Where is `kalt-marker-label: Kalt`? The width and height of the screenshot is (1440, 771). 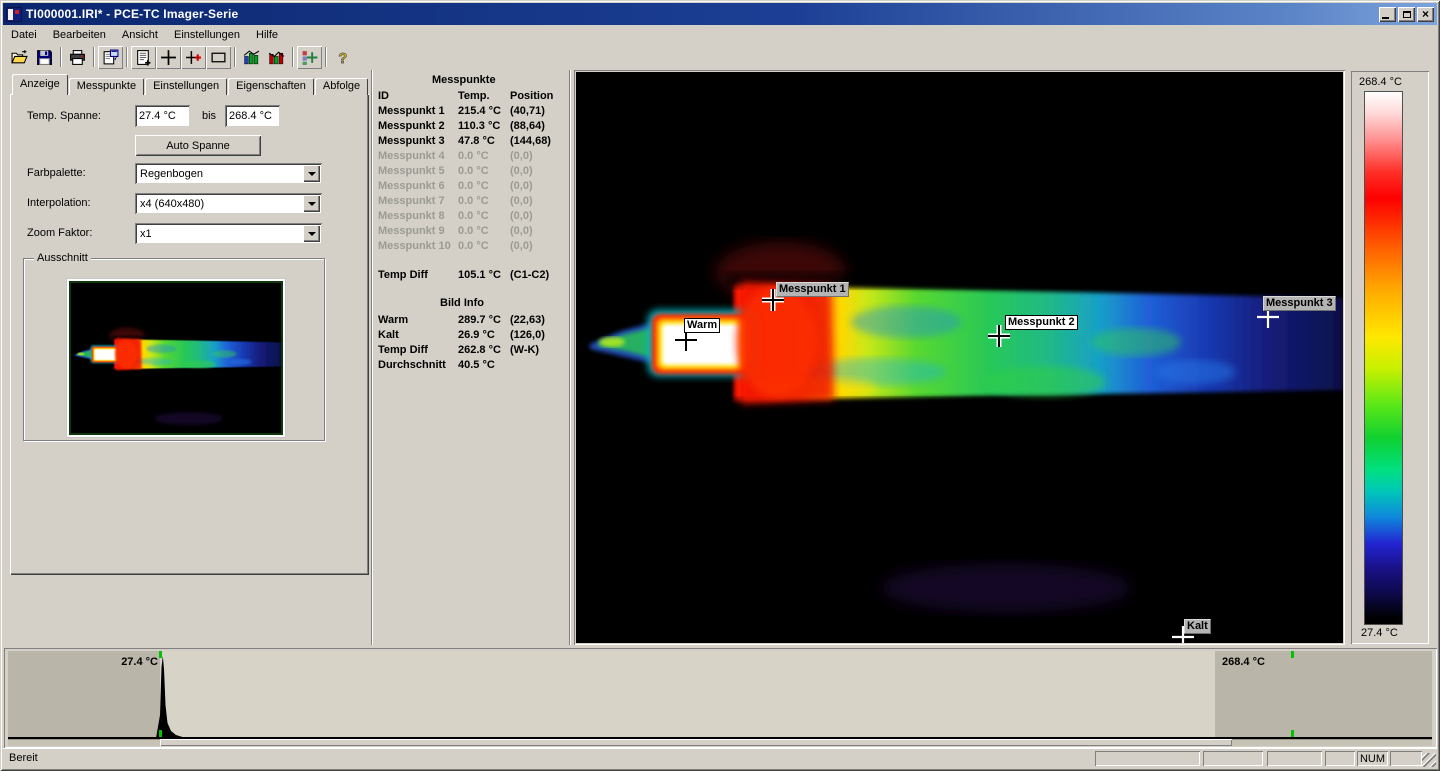 kalt-marker-label: Kalt is located at coordinates (1197, 626).